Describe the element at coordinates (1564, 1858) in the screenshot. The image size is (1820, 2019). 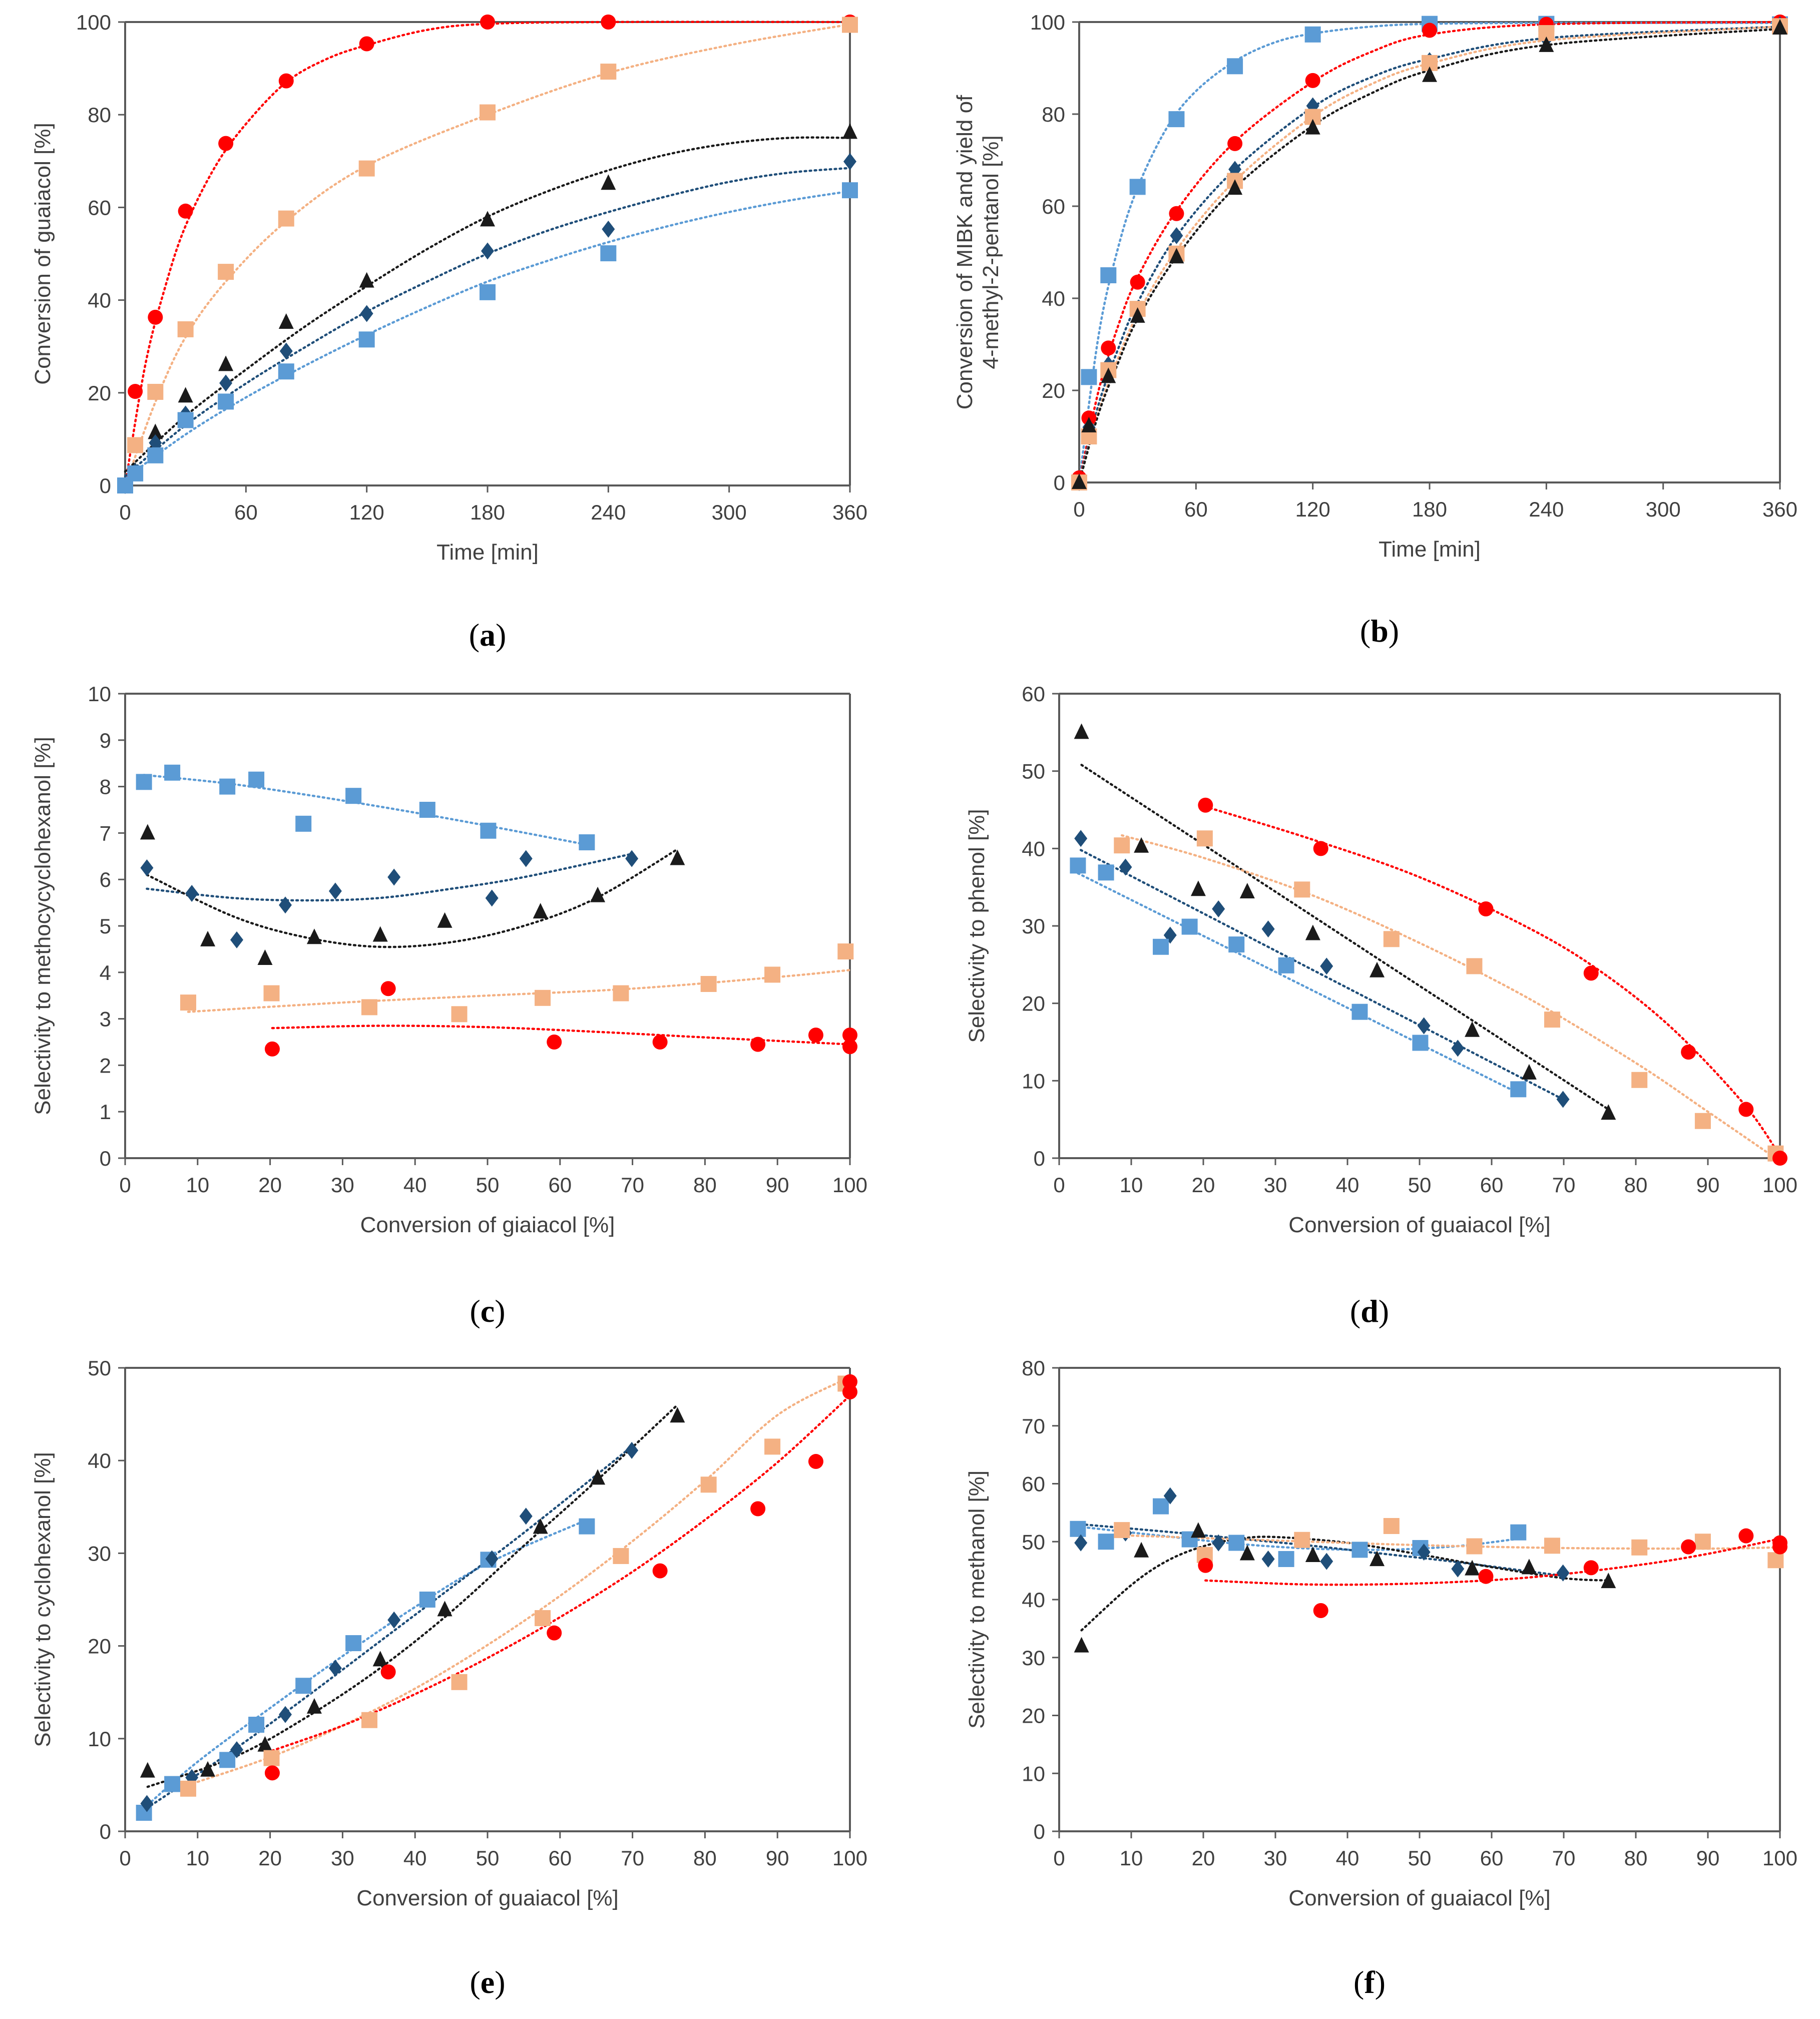
I see `x-tick-label: 70` at that location.